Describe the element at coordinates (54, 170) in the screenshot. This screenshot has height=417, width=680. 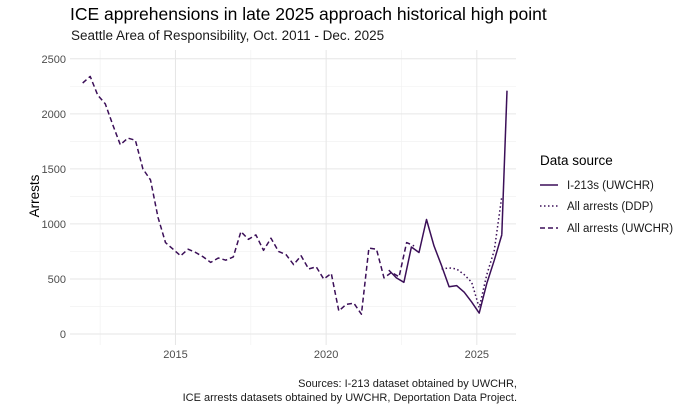
I see `y-tick-label: 1500` at that location.